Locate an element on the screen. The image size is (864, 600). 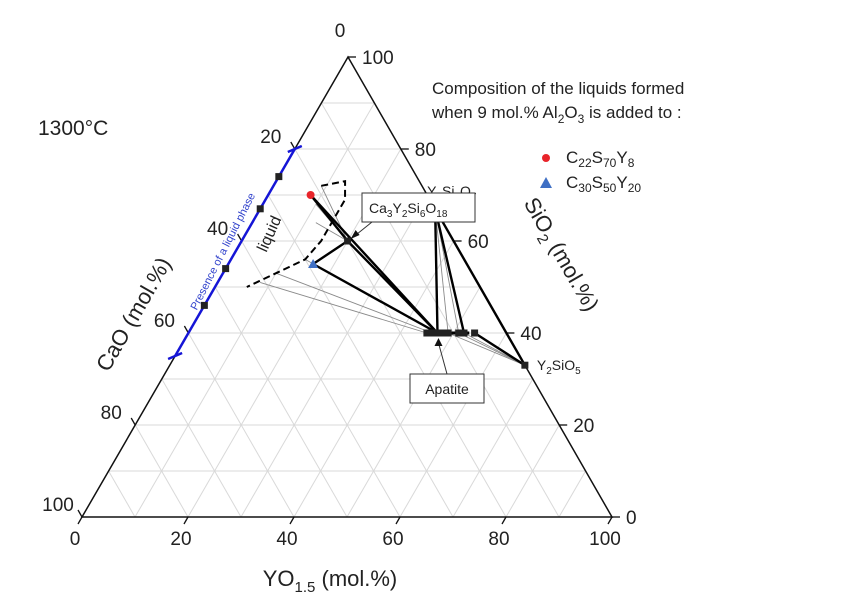
bottom-tick-label: 0 is located at coordinates (75, 539).